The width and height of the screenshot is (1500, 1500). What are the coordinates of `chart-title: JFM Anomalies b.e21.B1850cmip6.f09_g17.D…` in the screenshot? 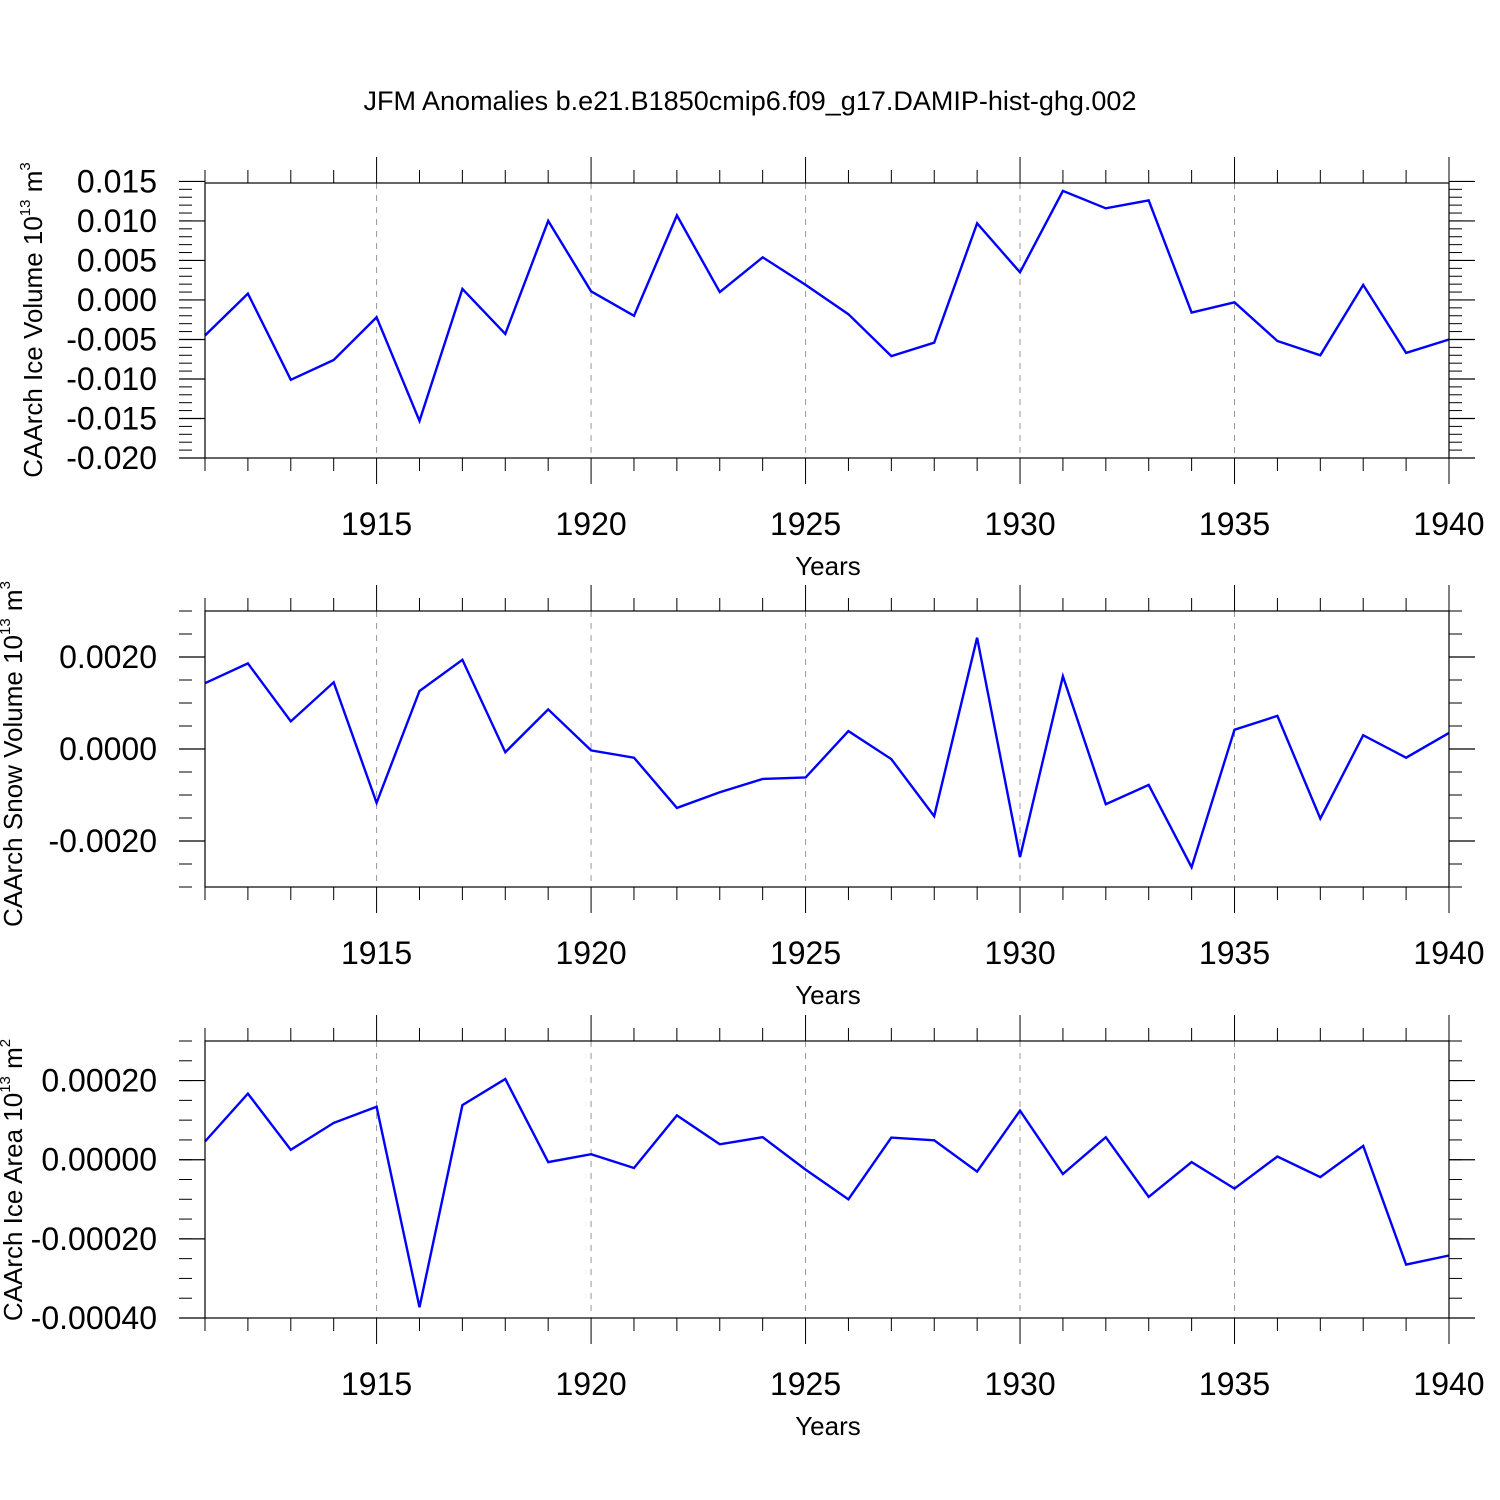 It's located at (750, 101).